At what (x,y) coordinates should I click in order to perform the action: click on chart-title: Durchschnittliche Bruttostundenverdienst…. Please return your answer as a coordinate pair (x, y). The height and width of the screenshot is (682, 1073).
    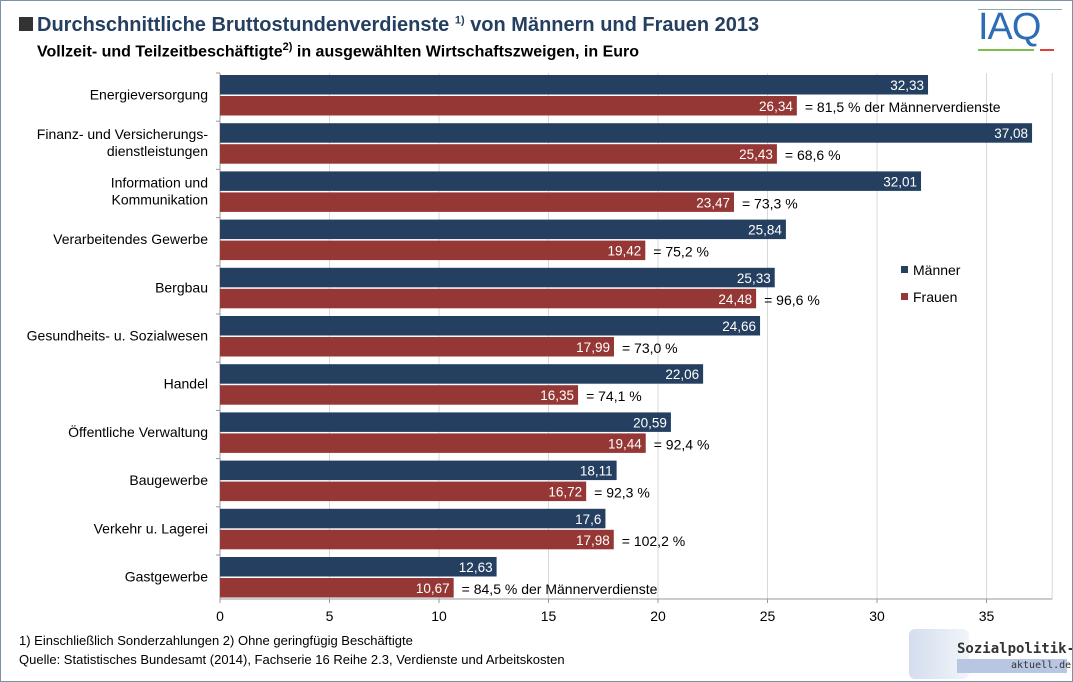
    Looking at the image, I should click on (389, 25).